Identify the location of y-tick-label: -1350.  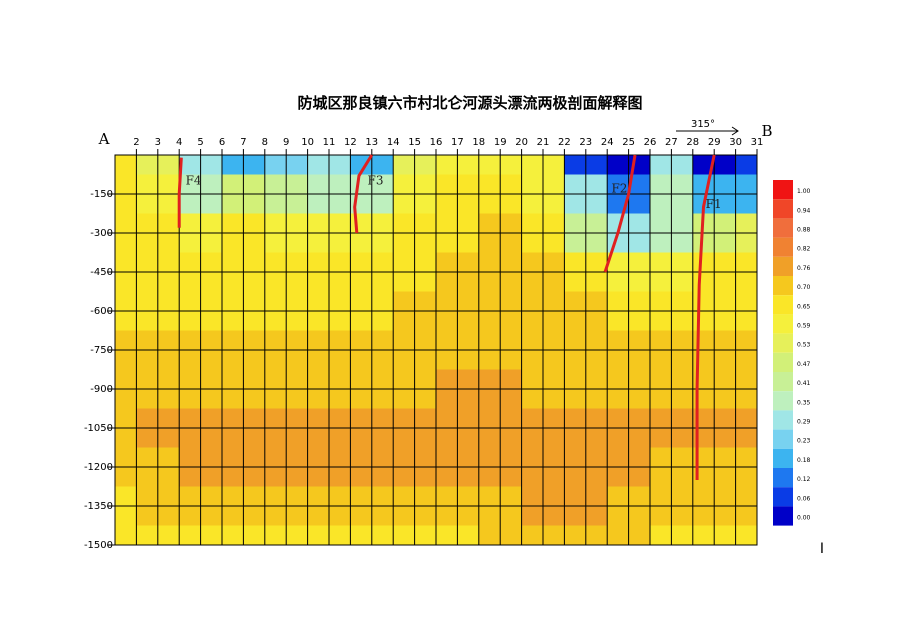
(98, 506).